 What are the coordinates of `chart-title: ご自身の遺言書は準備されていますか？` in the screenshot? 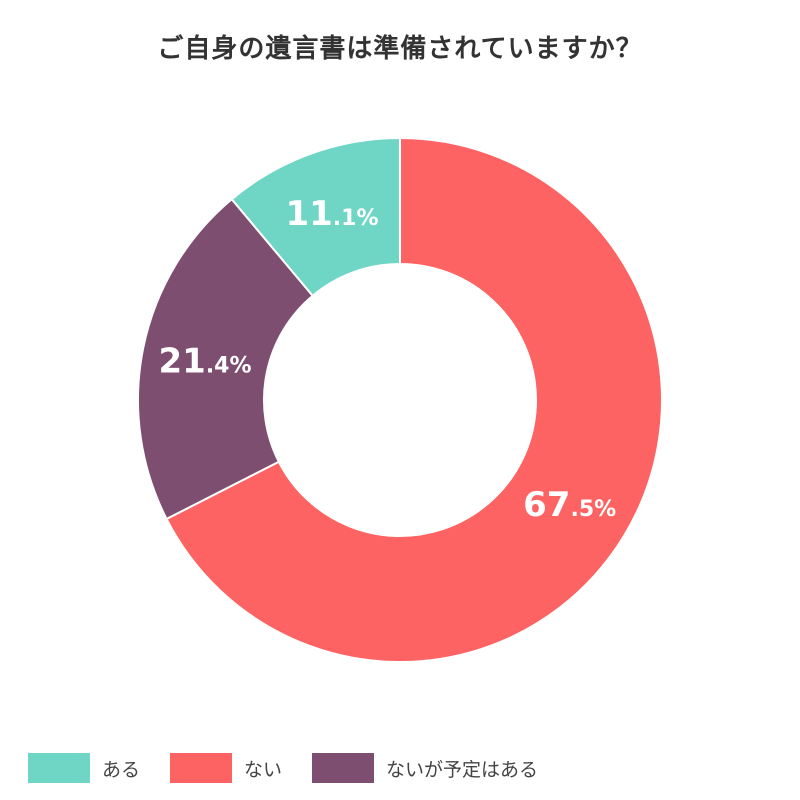 It's located at (400, 49).